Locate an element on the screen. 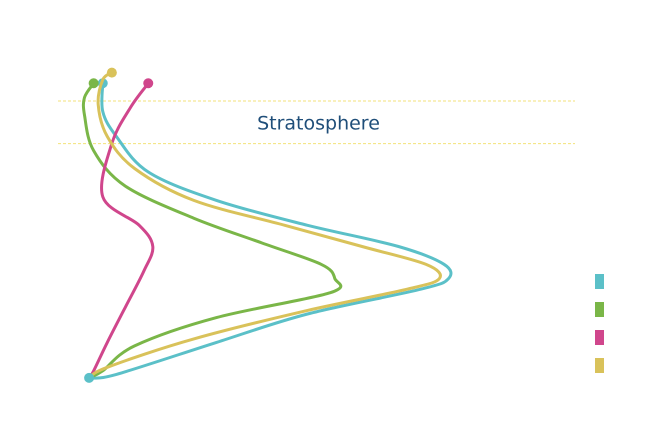  series-start-point is located at coordinates (89, 377).